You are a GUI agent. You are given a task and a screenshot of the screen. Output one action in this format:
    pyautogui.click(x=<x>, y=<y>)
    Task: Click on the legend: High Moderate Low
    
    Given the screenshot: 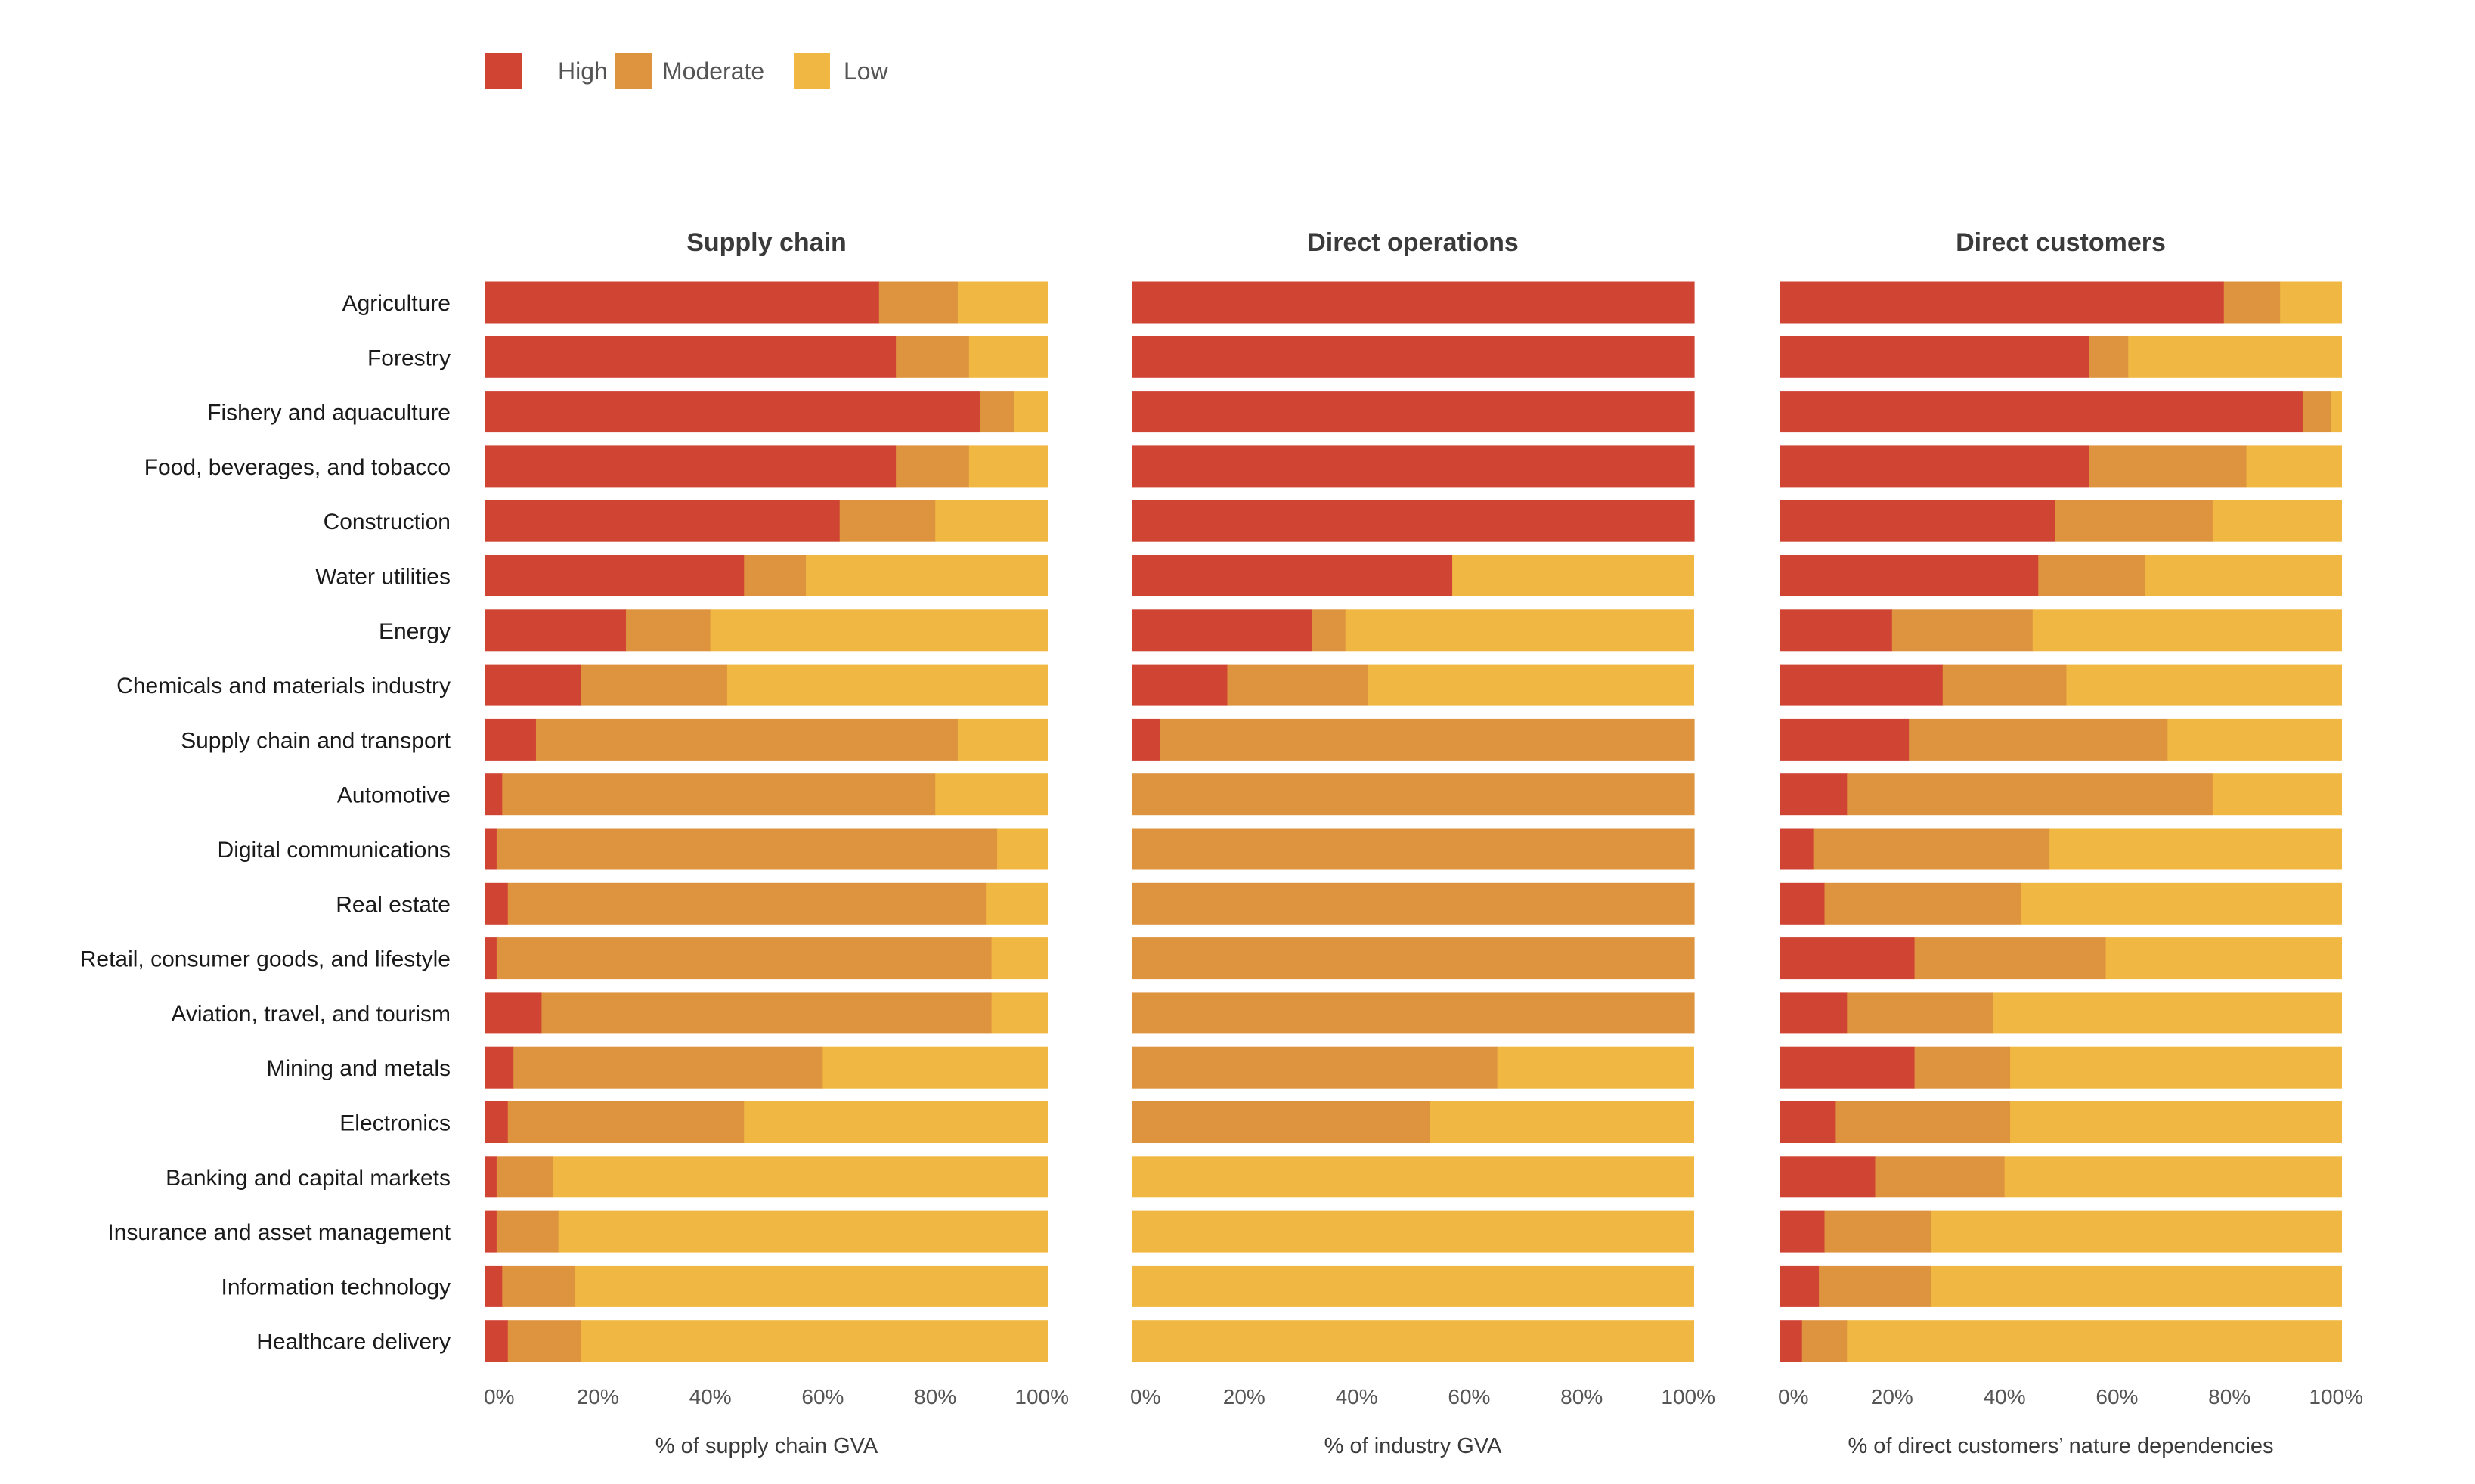 What is the action you would take?
    pyautogui.click(x=687, y=71)
    